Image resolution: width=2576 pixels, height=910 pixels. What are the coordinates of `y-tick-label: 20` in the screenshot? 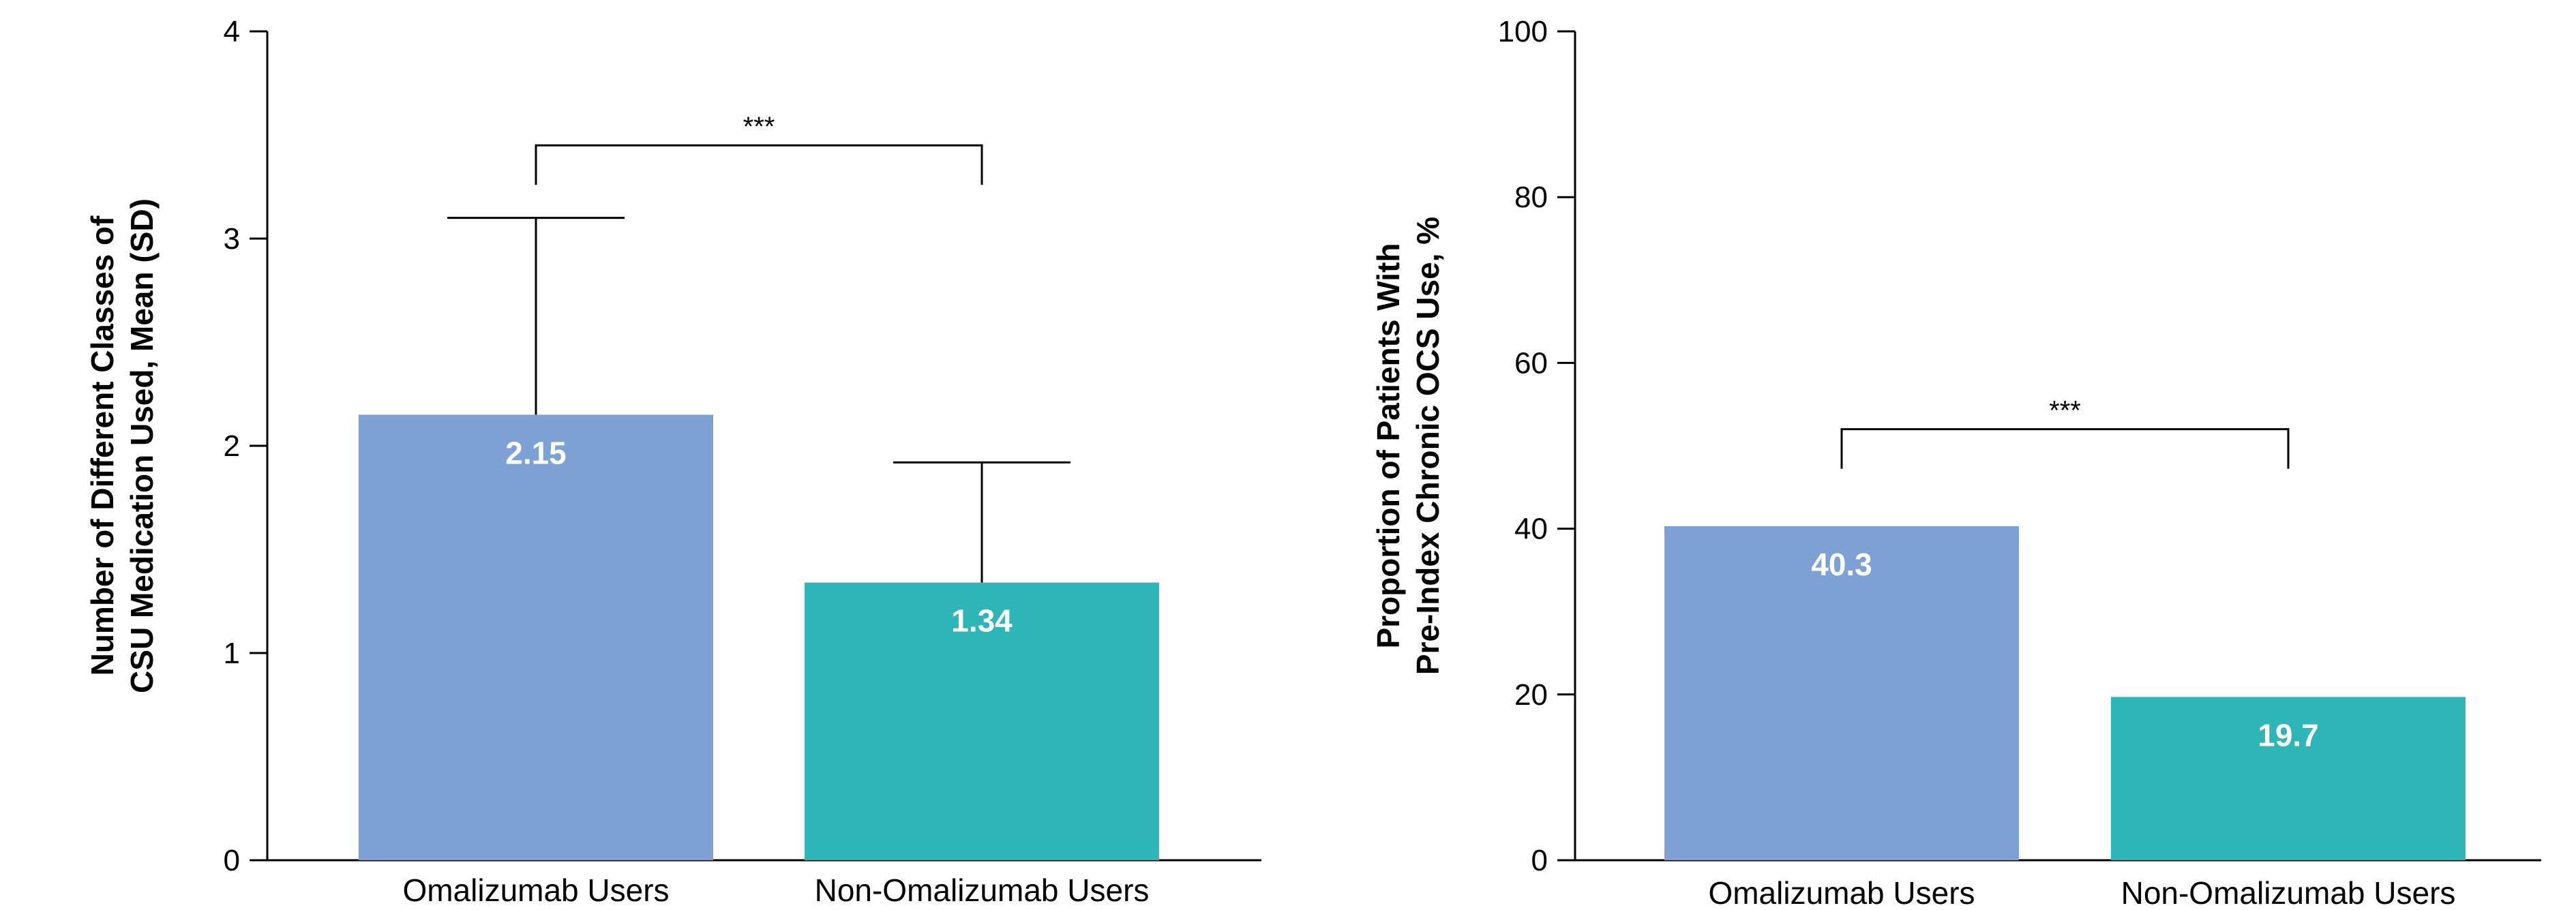 It's located at (1531, 695).